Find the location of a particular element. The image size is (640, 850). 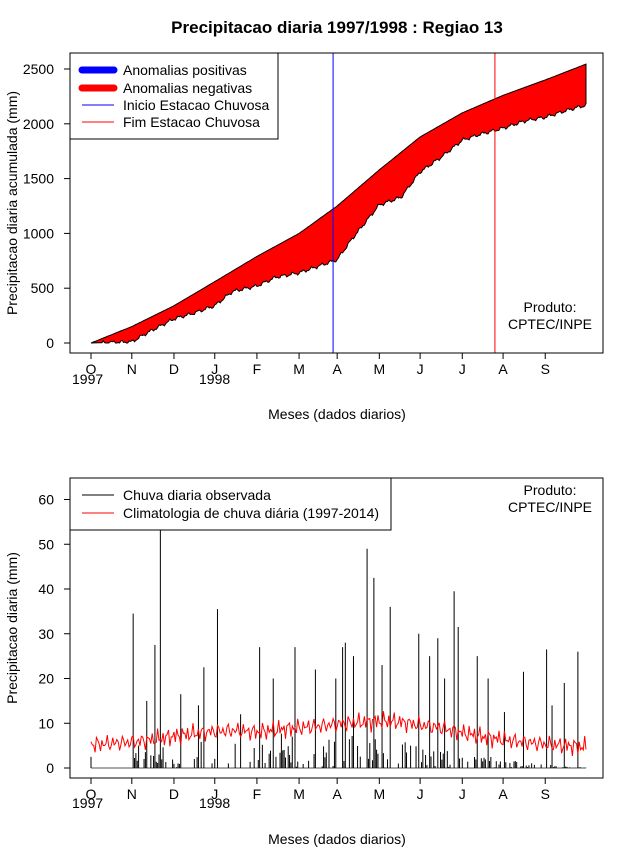

producer-name-2: CPTEC/INPE is located at coordinates (550, 507).